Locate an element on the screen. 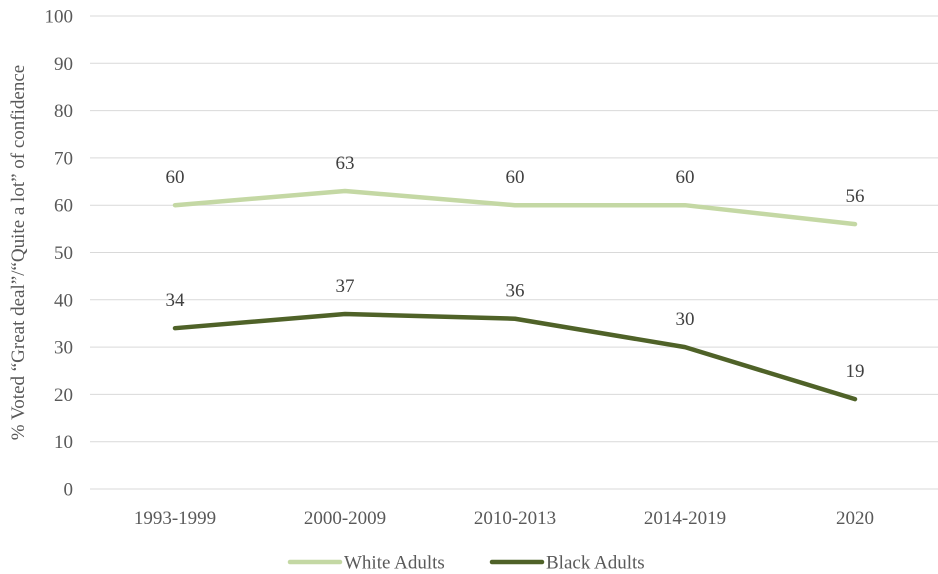 The image size is (938, 574). y-axis-ticks: 0 10 20 30 40 50 60 70 80 90 100 is located at coordinates (59, 254).